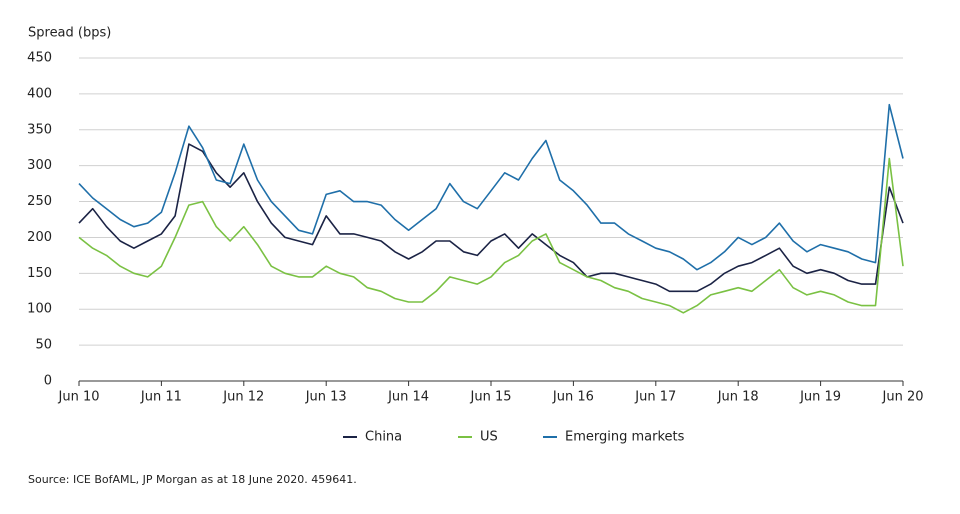  Describe the element at coordinates (79, 397) in the screenshot. I see `x-tick-label: Jun 10` at that location.